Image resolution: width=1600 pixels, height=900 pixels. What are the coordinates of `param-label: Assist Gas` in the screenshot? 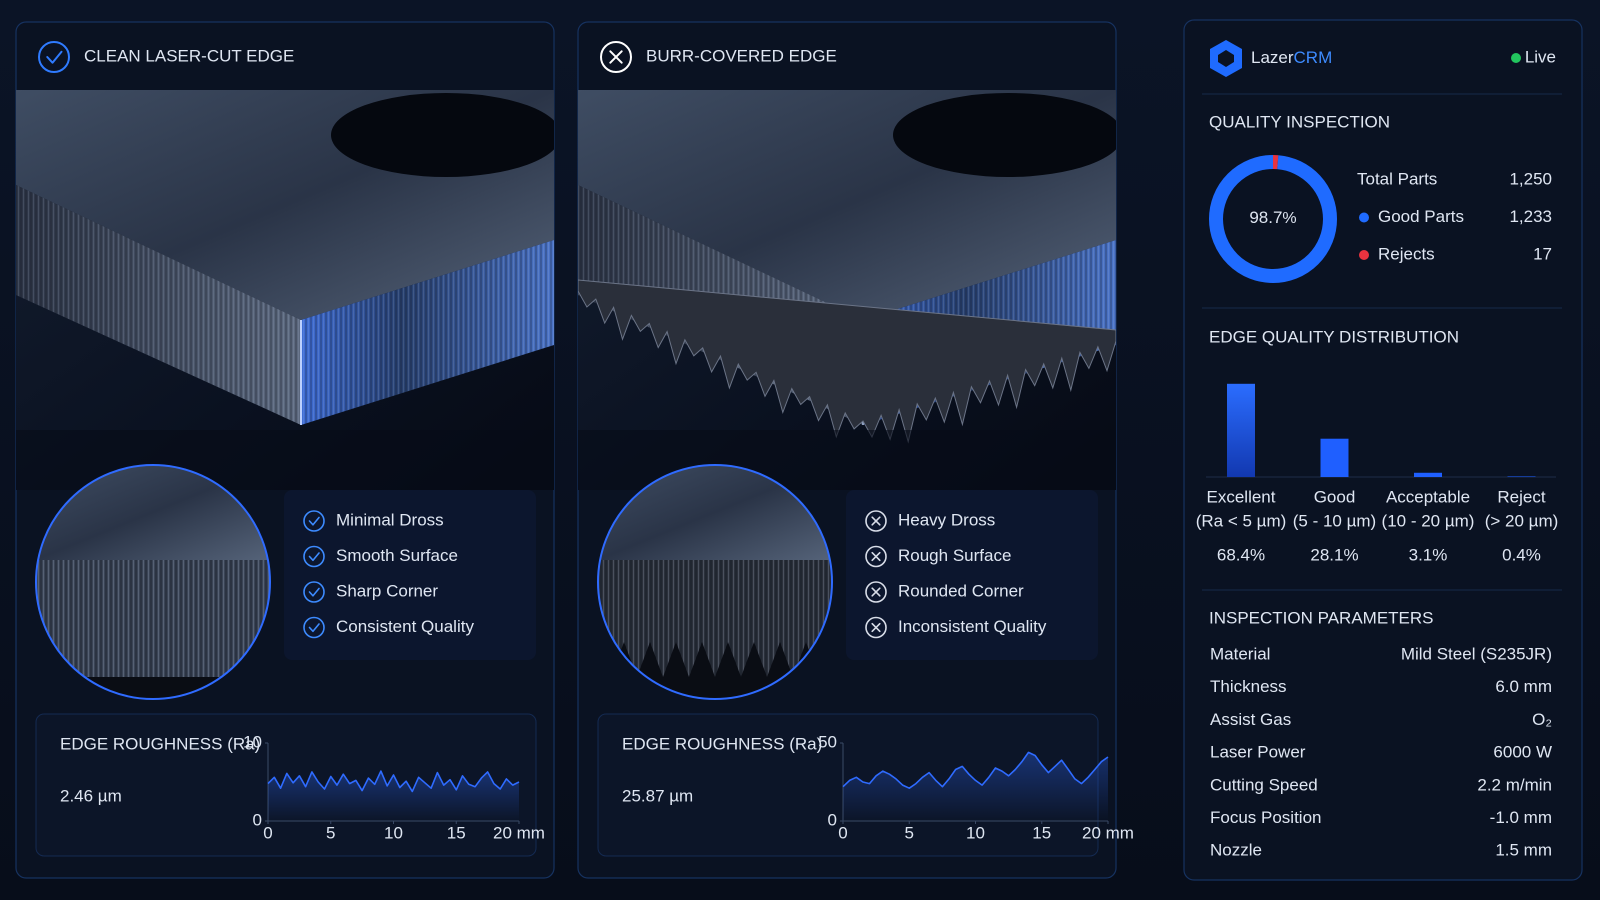 It's located at (1250, 719).